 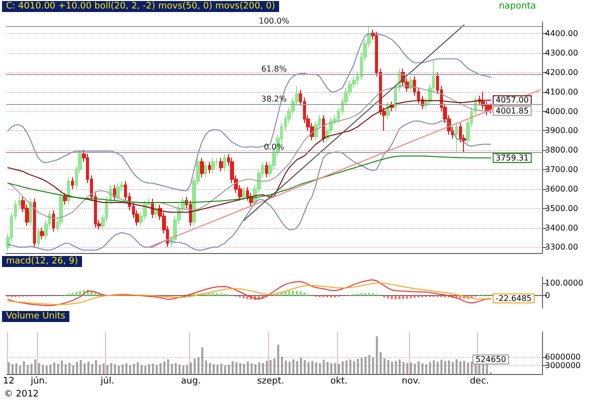 What do you see at coordinates (274, 21) in the screenshot?
I see `annotation: 100.0%` at bounding box center [274, 21].